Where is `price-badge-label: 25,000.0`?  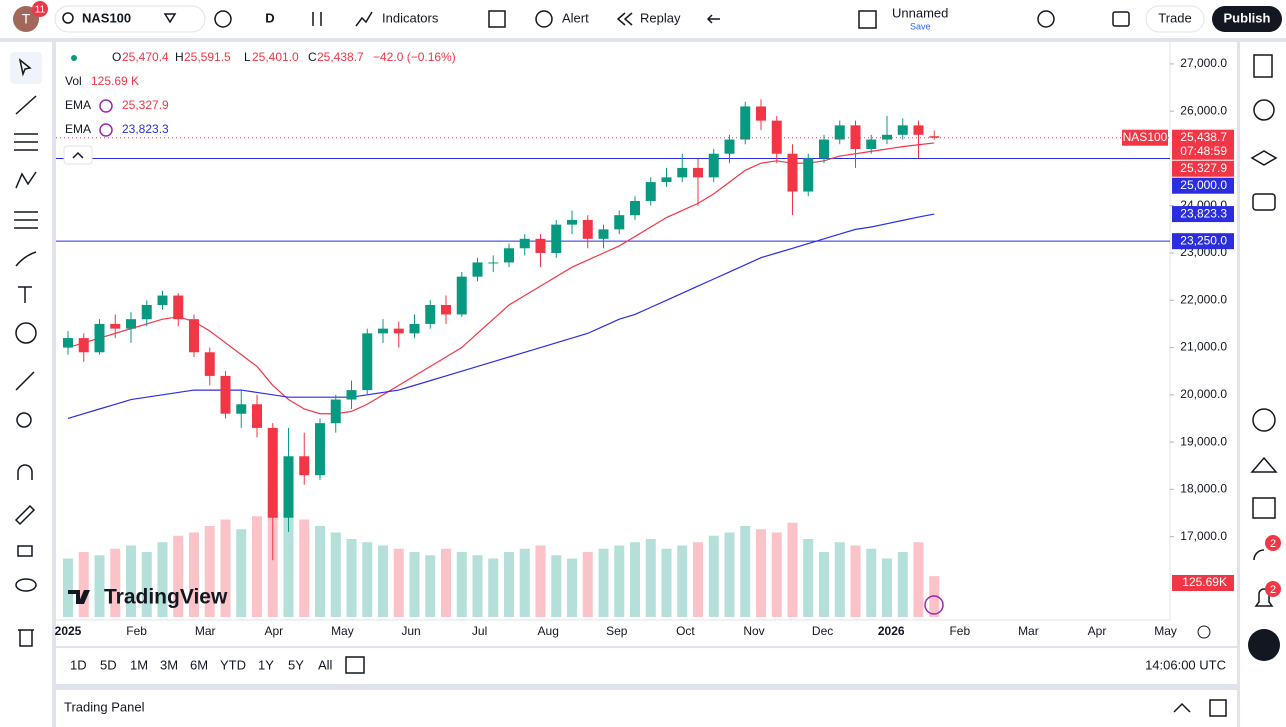 price-badge-label: 25,000.0 is located at coordinates (1203, 185).